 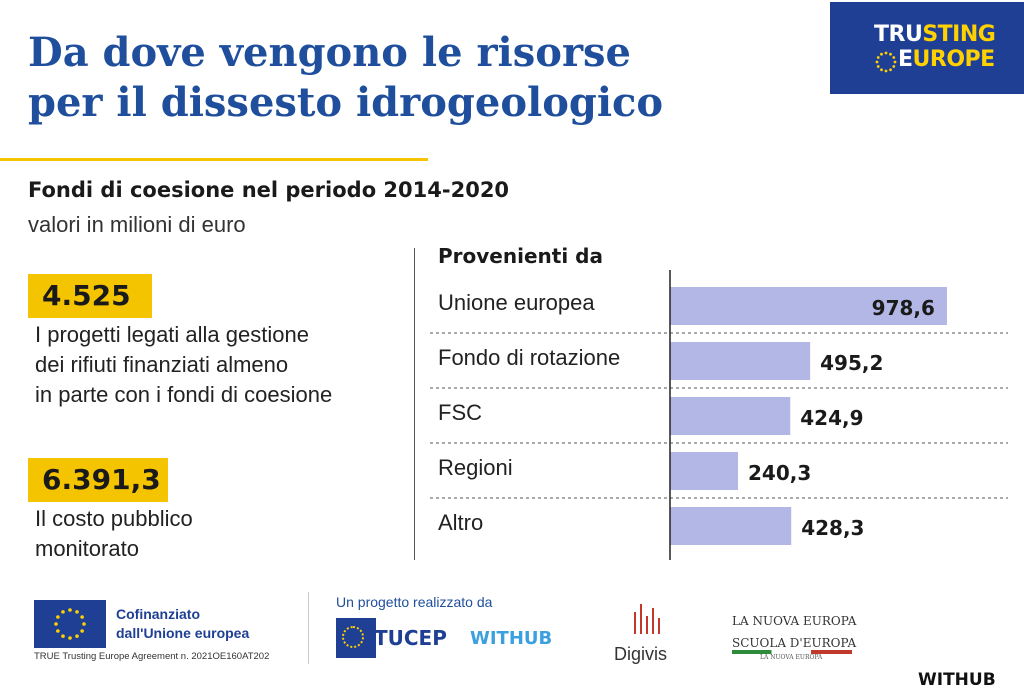 What do you see at coordinates (851, 363) in the screenshot?
I see `value-label: 495,2` at bounding box center [851, 363].